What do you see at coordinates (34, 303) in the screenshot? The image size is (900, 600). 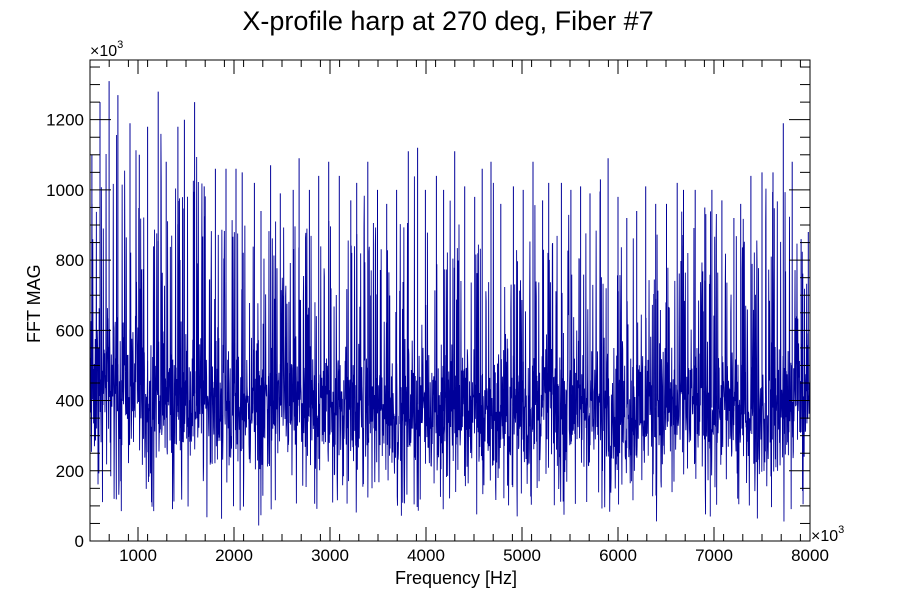 I see `y-axis-title: FFT MAG` at bounding box center [34, 303].